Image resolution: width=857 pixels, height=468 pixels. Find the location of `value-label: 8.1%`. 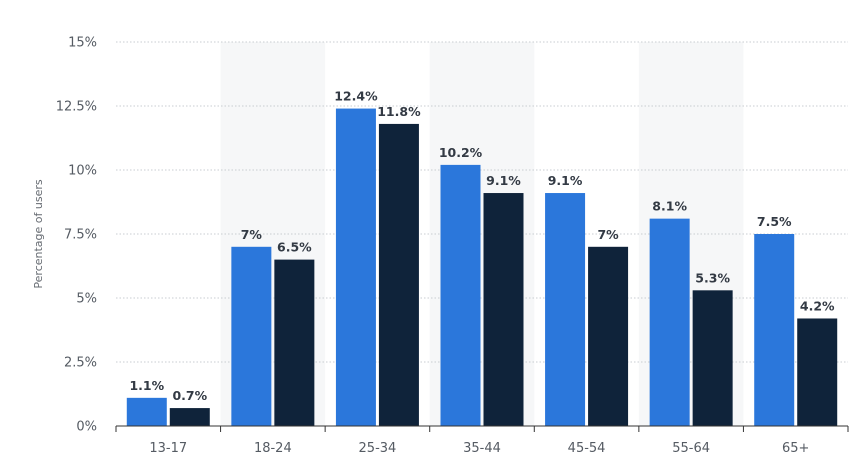

value-label: 8.1% is located at coordinates (669, 206).